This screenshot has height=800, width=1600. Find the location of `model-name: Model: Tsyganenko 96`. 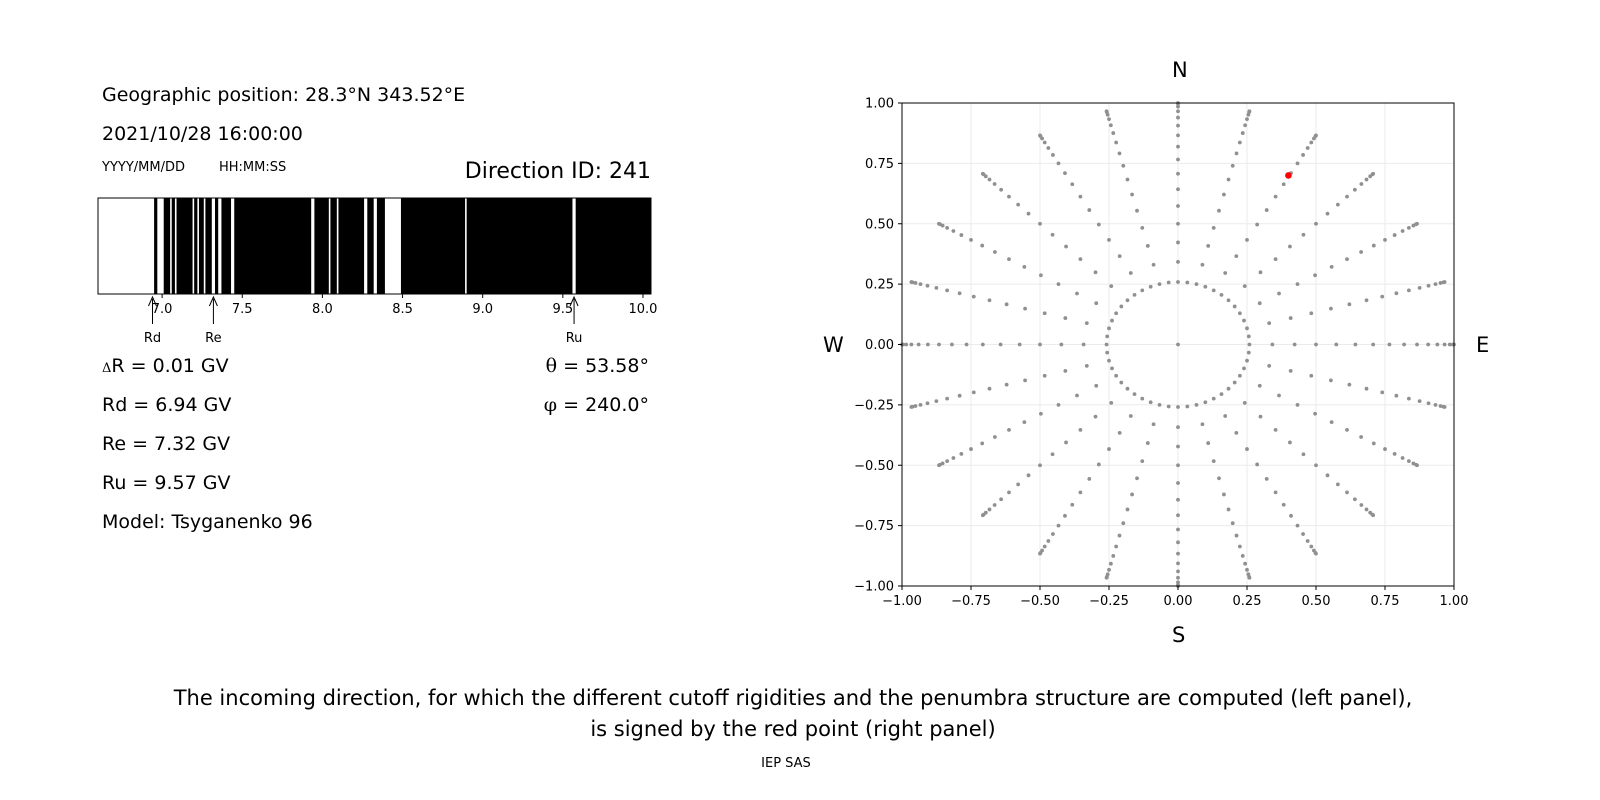

model-name: Model: Tsyganenko 96 is located at coordinates (207, 522).